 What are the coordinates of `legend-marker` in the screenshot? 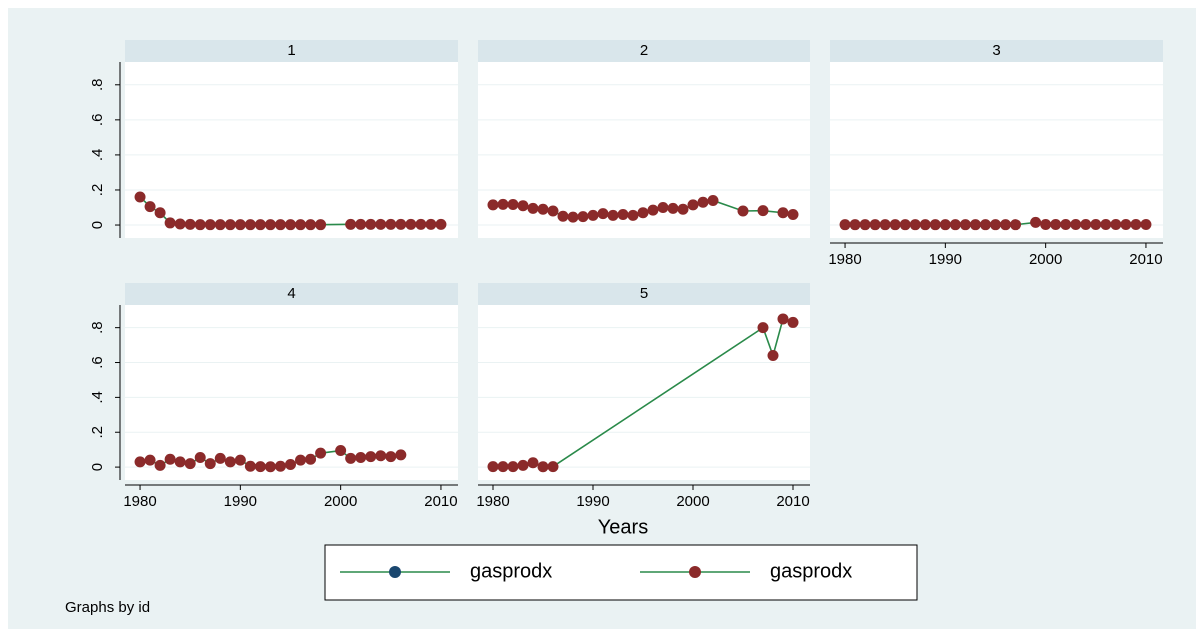 It's located at (395, 572).